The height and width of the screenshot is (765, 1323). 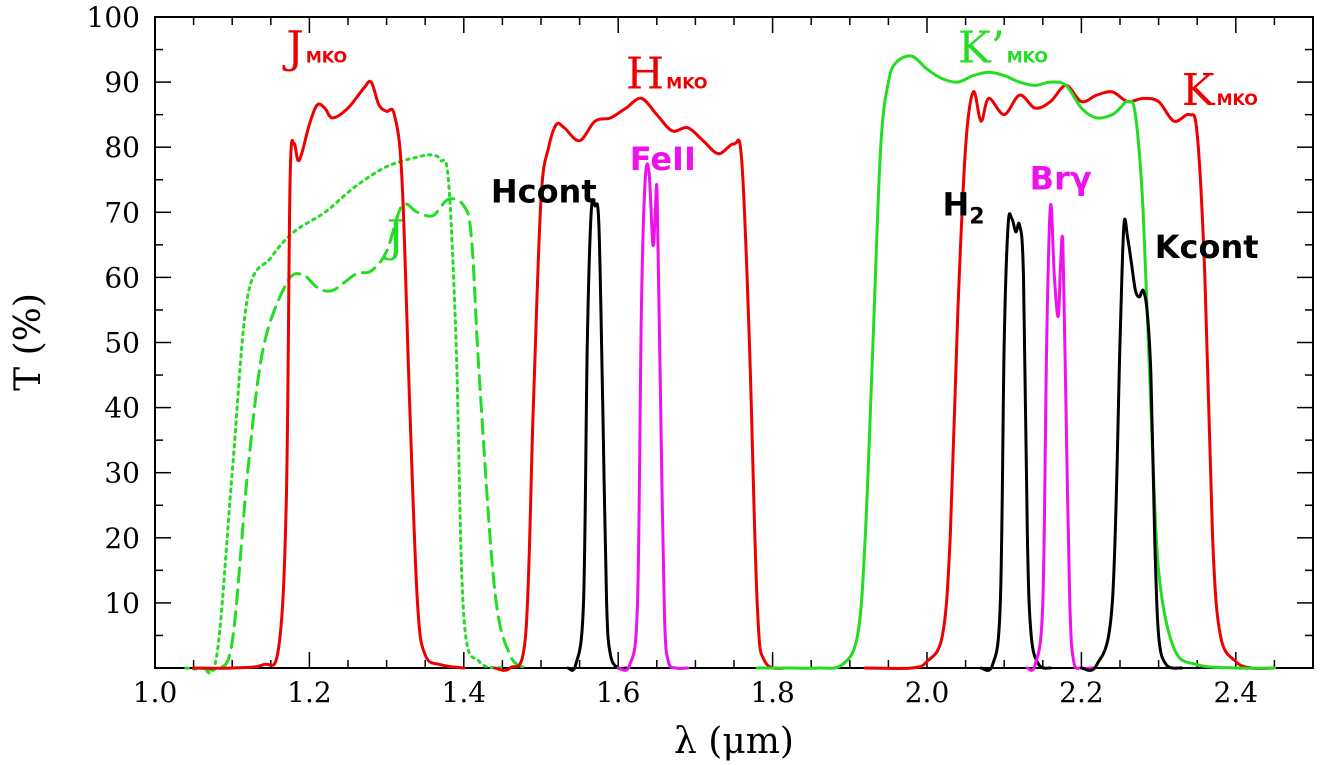 What do you see at coordinates (1236, 692) in the screenshot?
I see `x-tick-label: 2.4` at bounding box center [1236, 692].